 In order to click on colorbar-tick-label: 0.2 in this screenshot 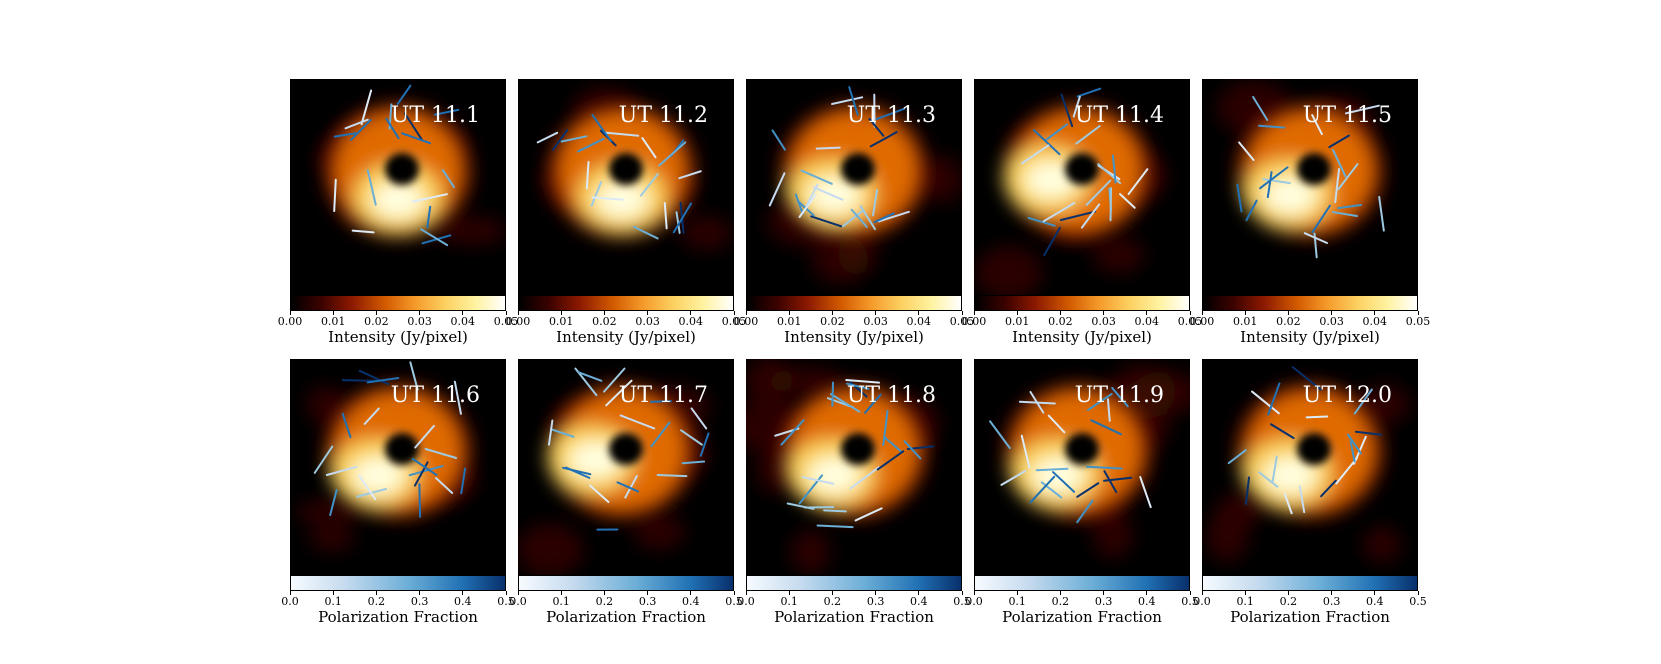, I will do `click(376, 601)`.